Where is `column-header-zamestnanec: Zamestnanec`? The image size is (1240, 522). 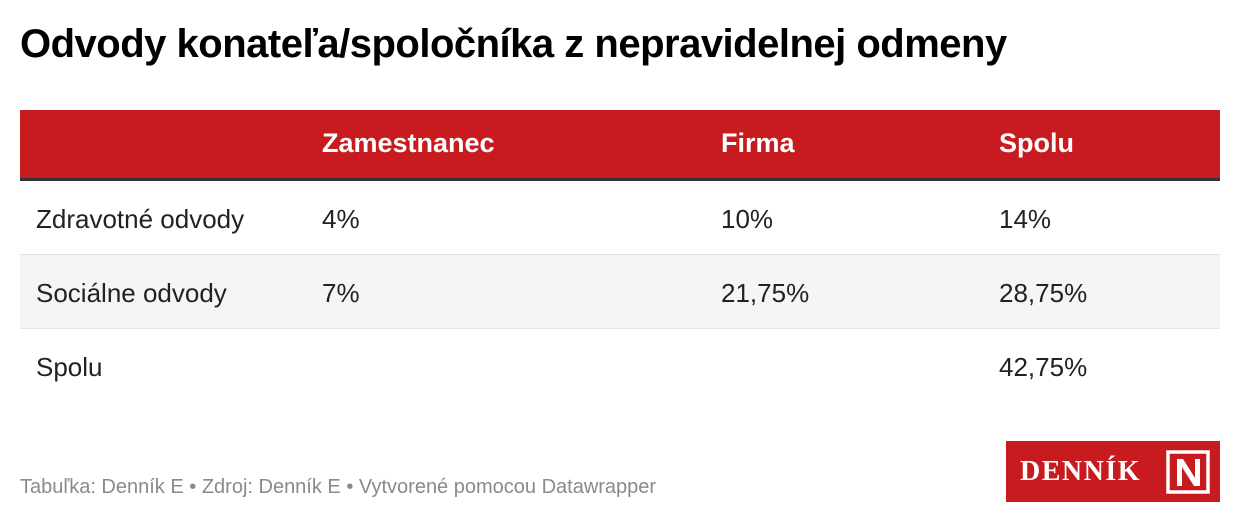
column-header-zamestnanec: Zamestnanec is located at coordinates (408, 143).